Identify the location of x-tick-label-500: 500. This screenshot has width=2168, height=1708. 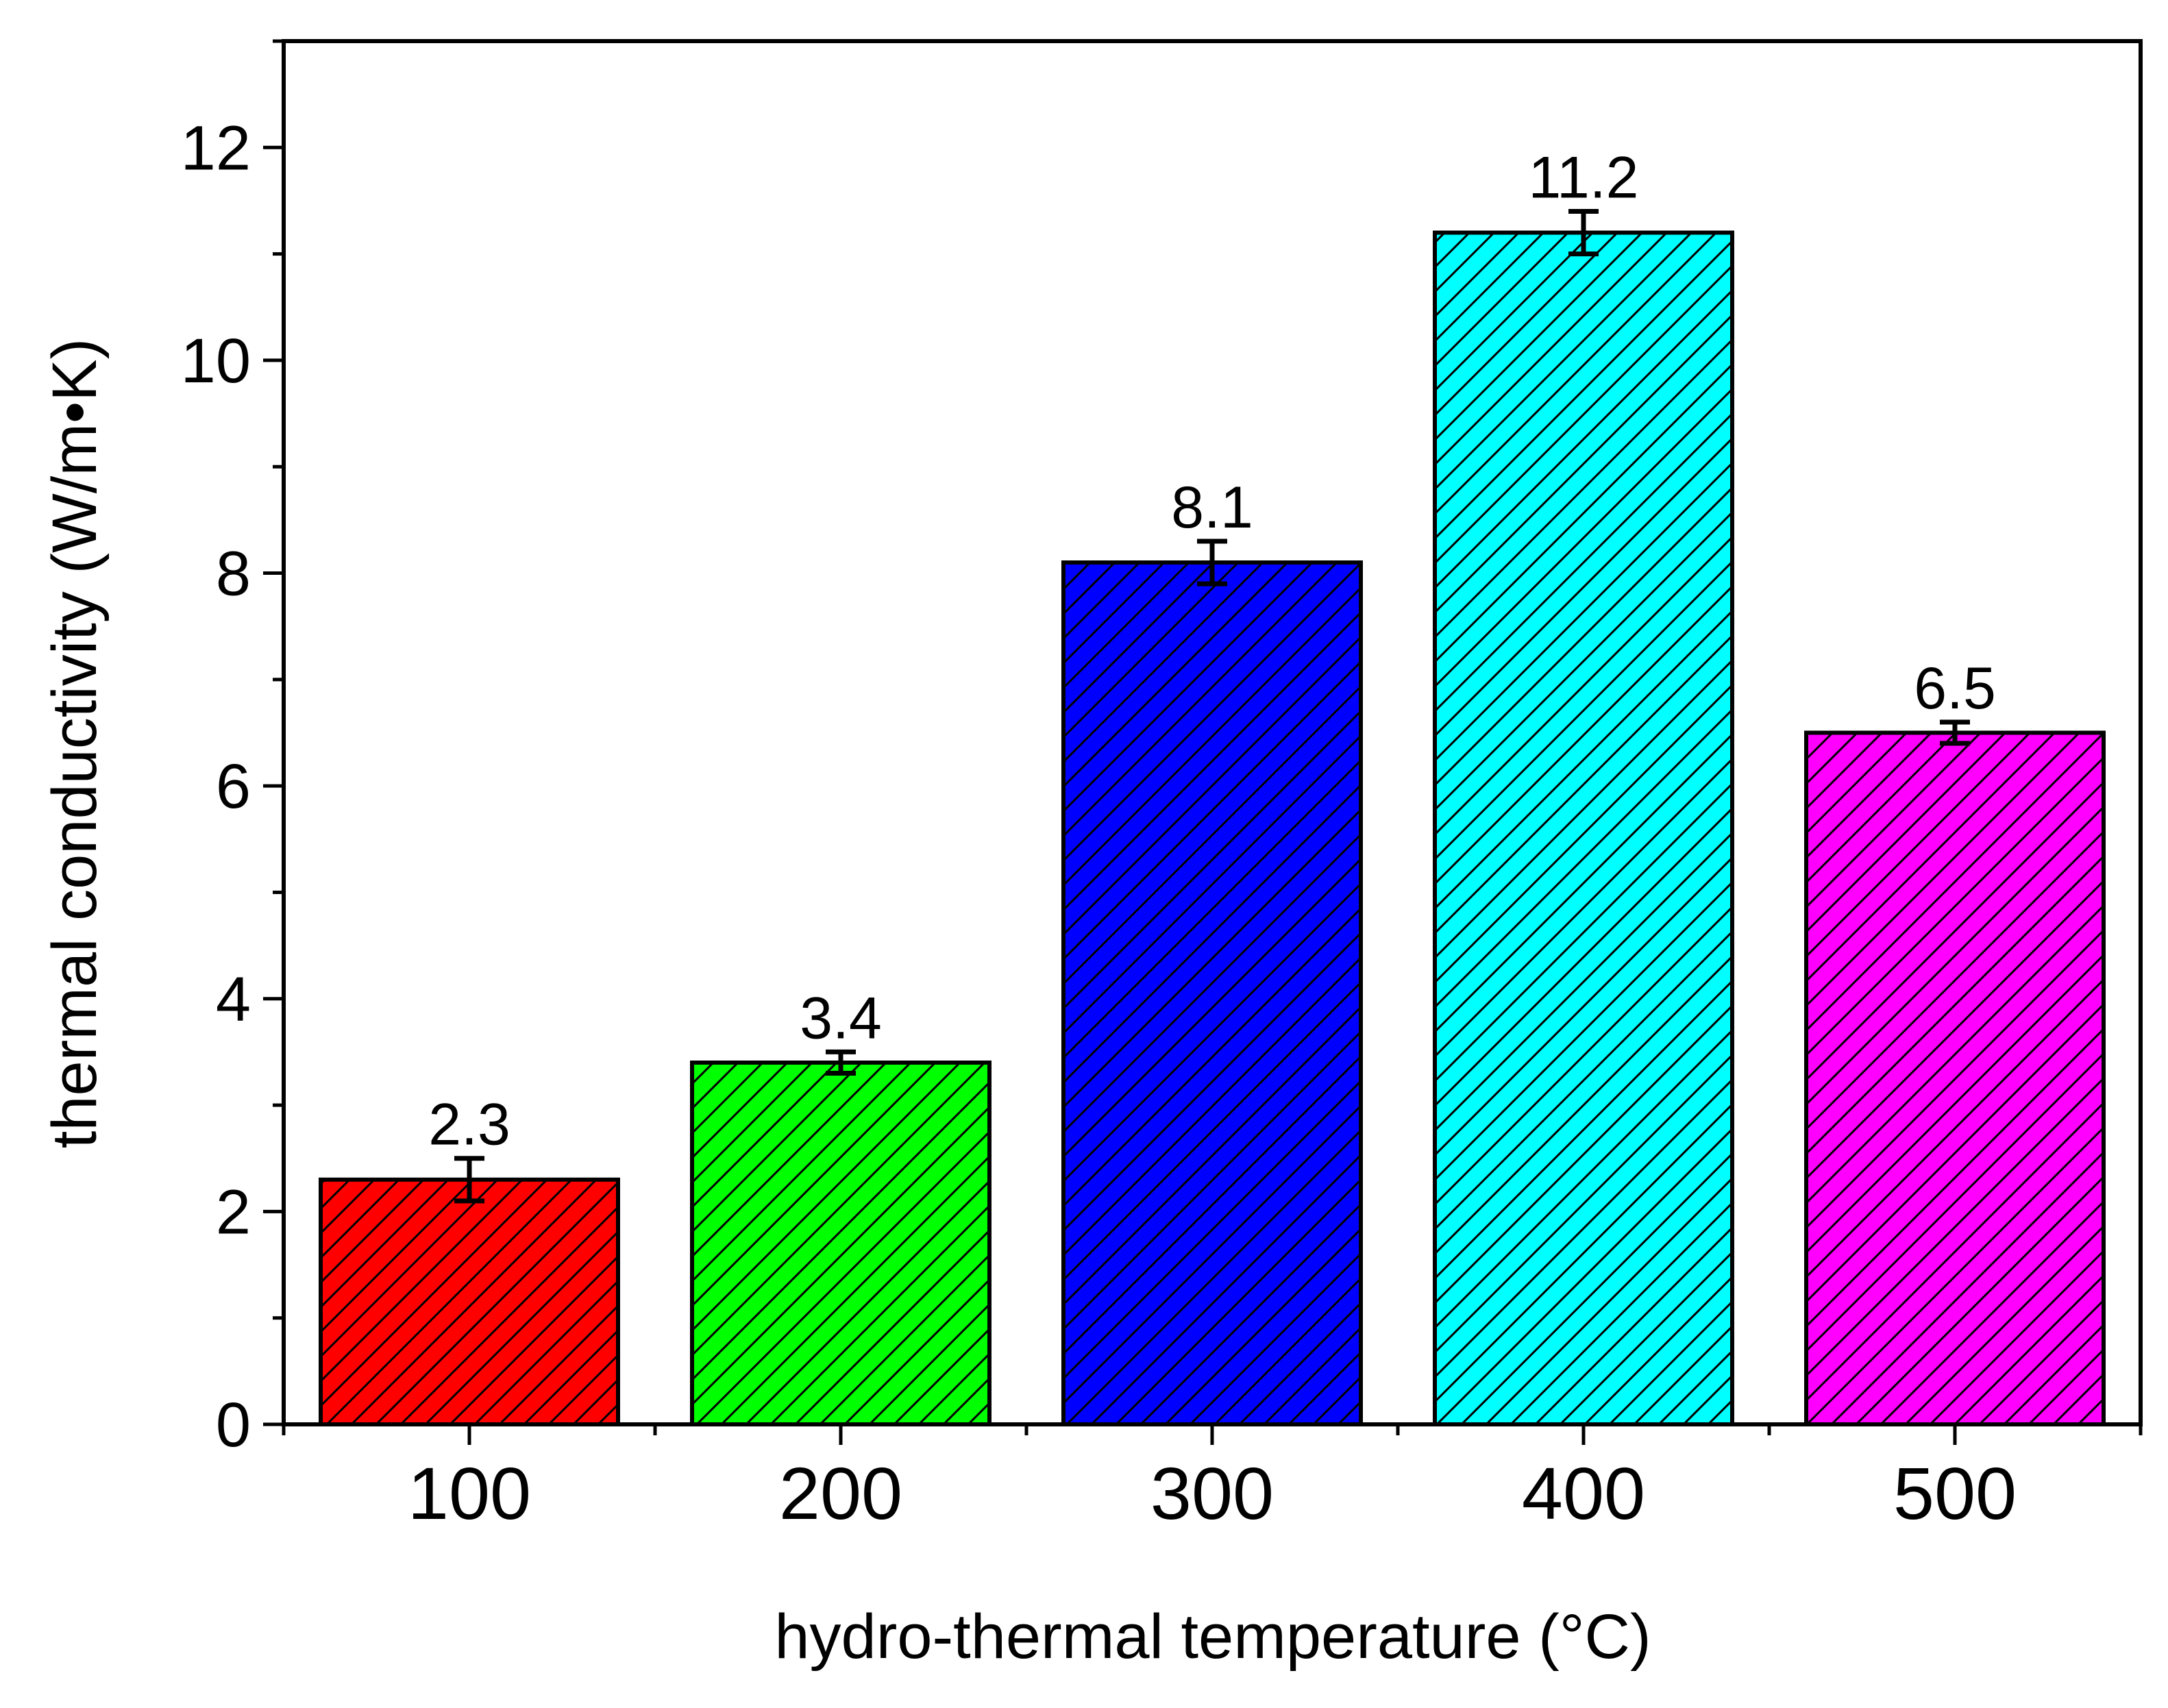
(1955, 1493).